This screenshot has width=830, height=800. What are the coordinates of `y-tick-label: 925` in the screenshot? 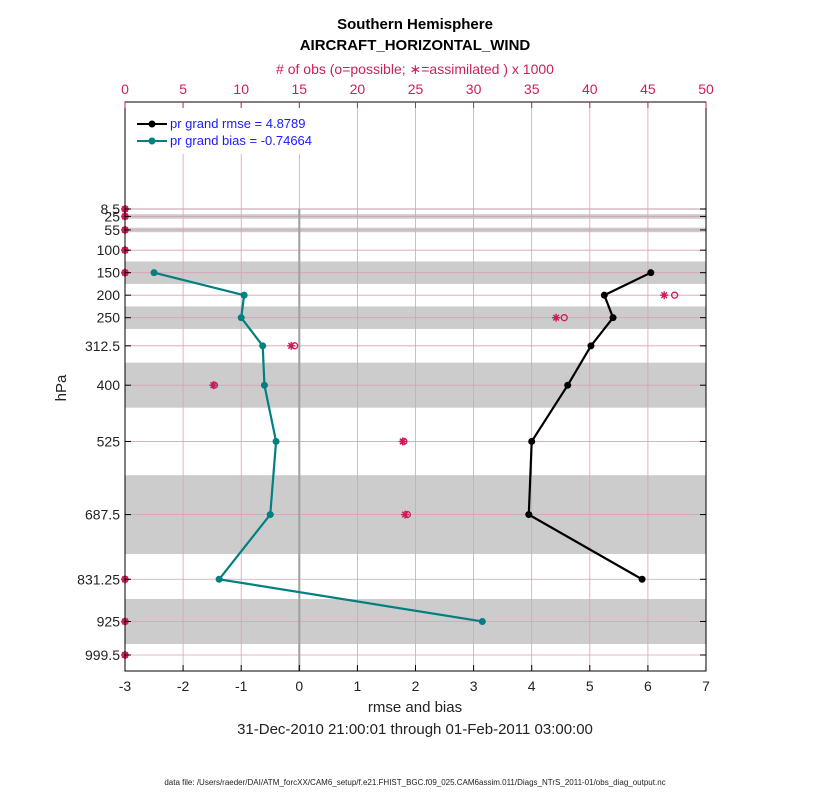 It's located at (109, 621).